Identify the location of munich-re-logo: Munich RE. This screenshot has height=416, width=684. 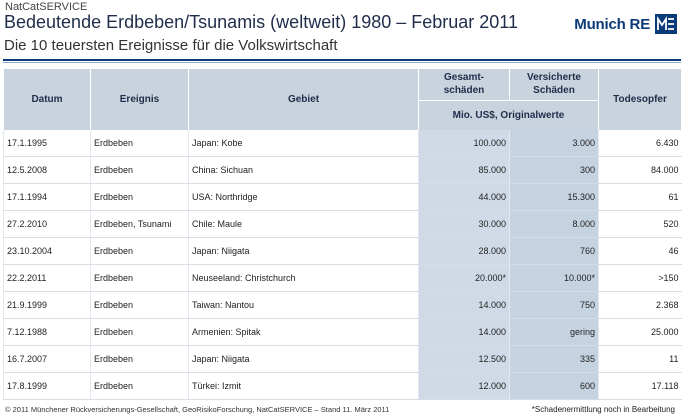
(626, 24).